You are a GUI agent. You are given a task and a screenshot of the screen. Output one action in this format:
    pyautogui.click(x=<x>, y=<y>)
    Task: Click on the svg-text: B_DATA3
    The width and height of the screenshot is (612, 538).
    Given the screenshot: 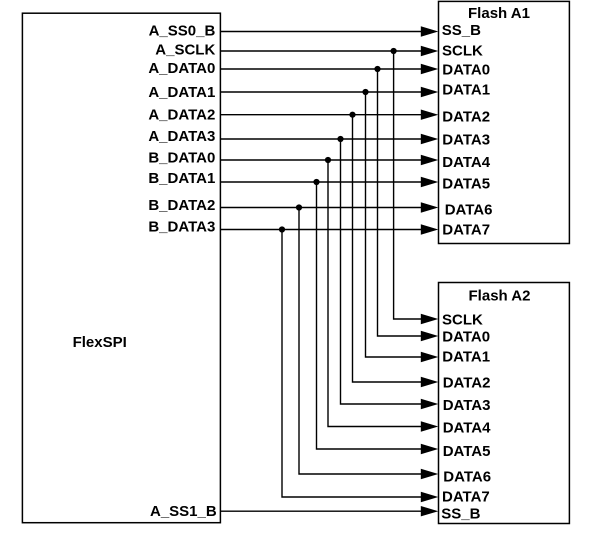 What is the action you would take?
    pyautogui.click(x=181, y=226)
    